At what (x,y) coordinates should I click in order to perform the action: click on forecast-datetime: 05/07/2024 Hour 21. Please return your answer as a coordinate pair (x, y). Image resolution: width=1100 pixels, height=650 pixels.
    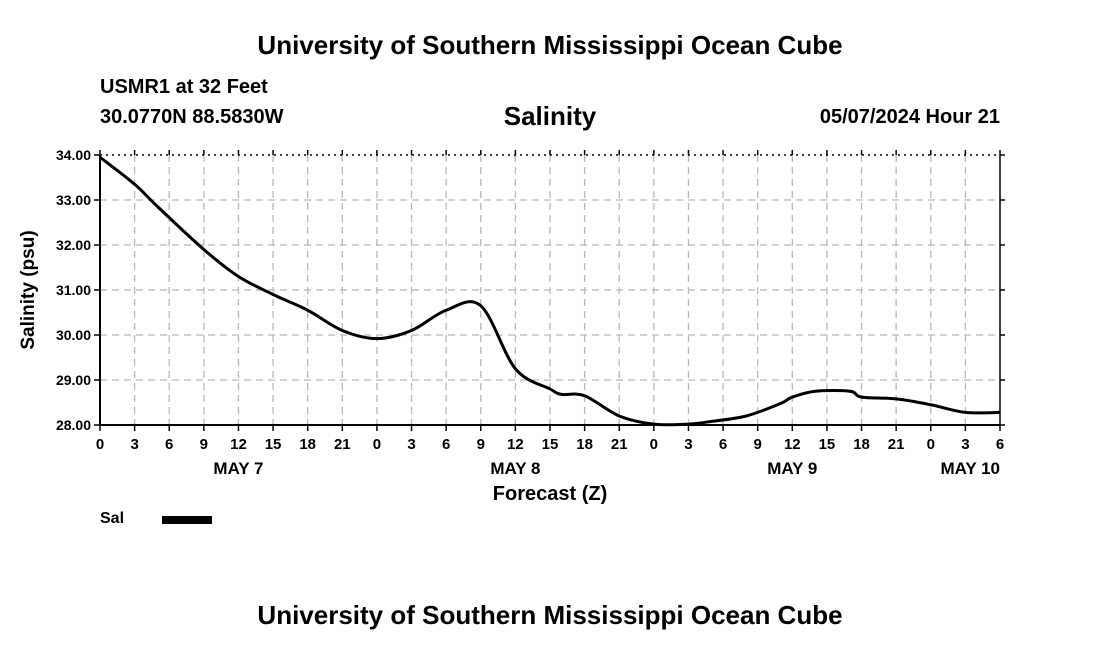
    Looking at the image, I should click on (909, 117).